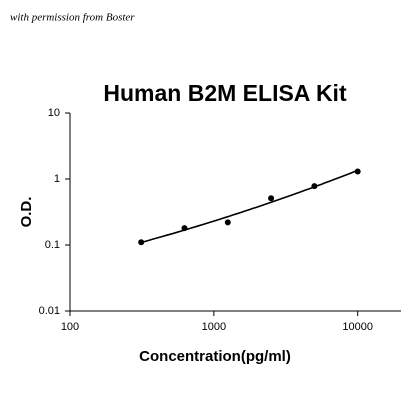 The width and height of the screenshot is (420, 420). I want to click on y-tick-label: 0.1, so click(52, 245).